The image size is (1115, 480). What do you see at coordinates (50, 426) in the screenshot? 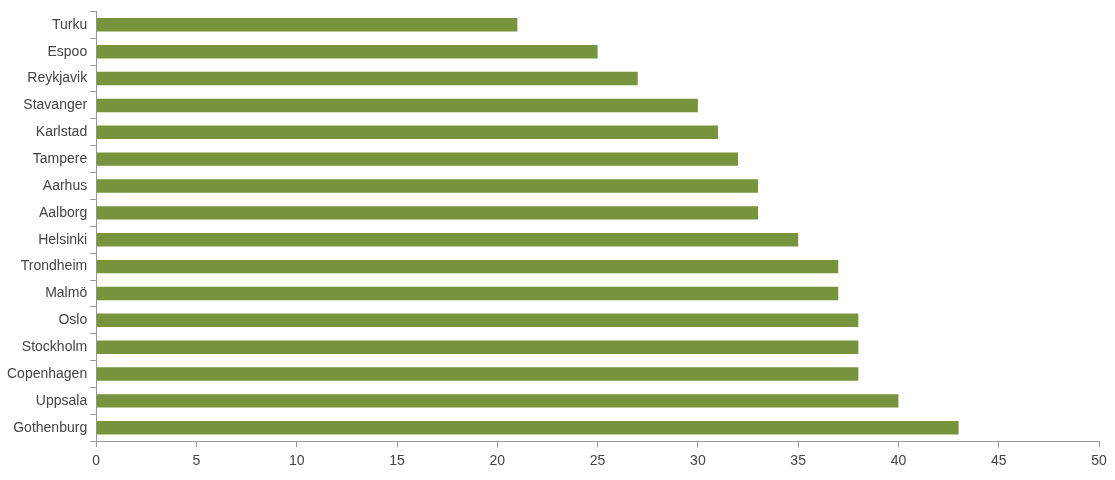
I see `y-tick-label: Gothenburg` at bounding box center [50, 426].